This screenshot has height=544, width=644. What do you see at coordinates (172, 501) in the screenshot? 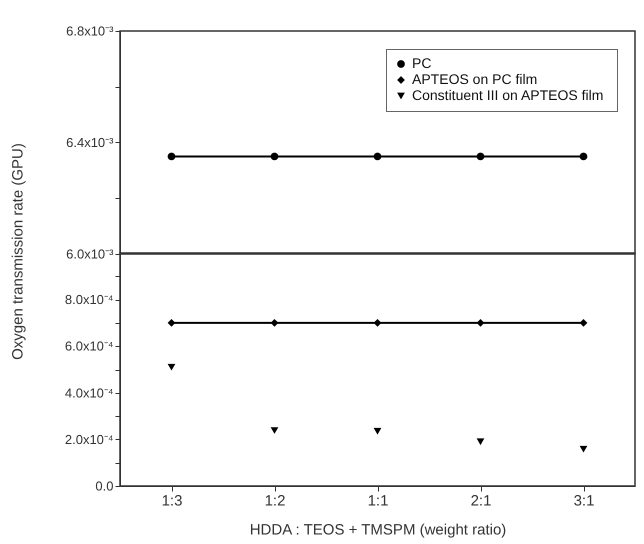
I see `x-tick-label: 1:3` at bounding box center [172, 501].